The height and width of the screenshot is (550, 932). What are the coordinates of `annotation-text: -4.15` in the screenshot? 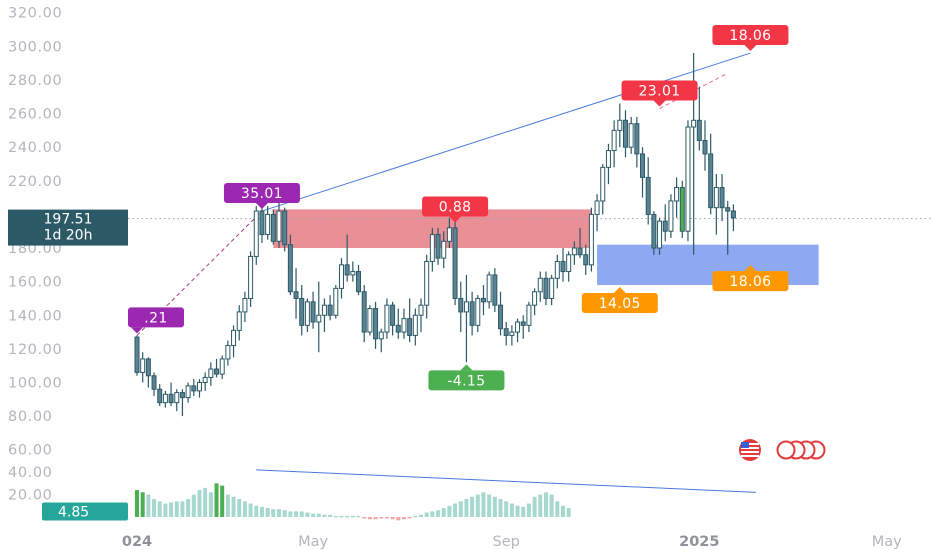 It's located at (466, 381).